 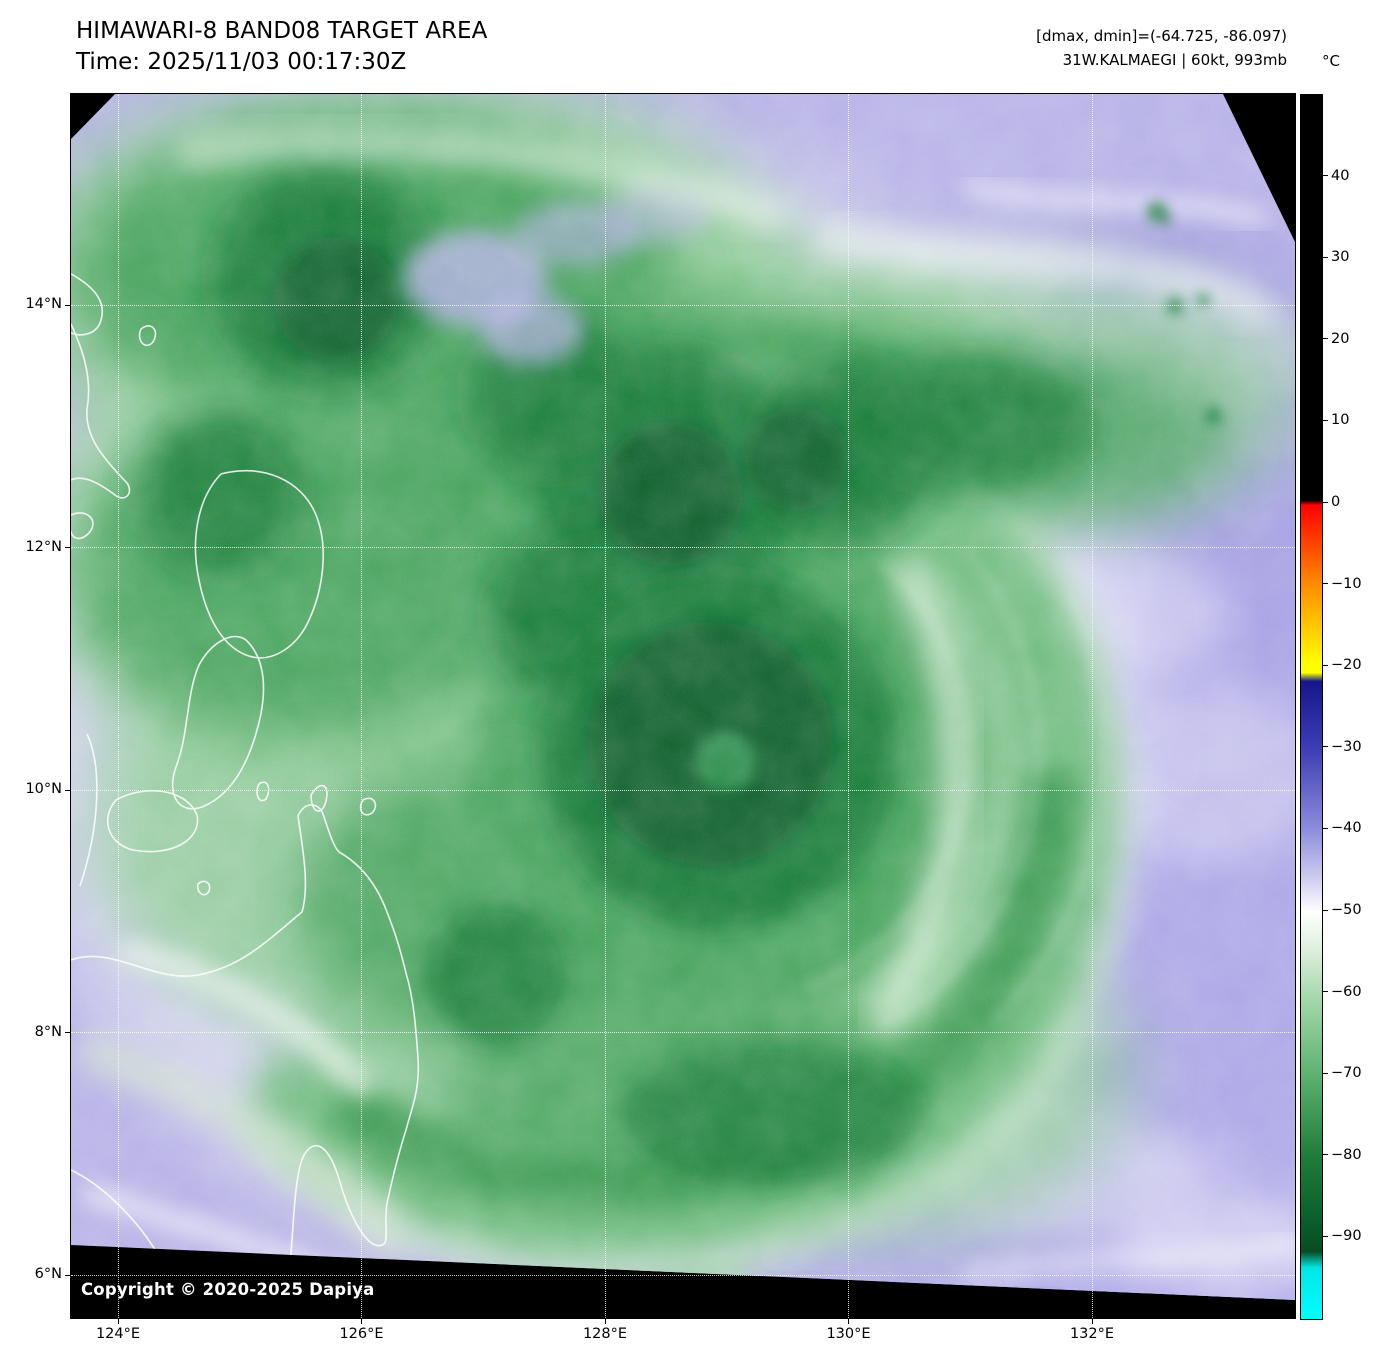 What do you see at coordinates (848, 1334) in the screenshot?
I see `x-axis-label: 130°E` at bounding box center [848, 1334].